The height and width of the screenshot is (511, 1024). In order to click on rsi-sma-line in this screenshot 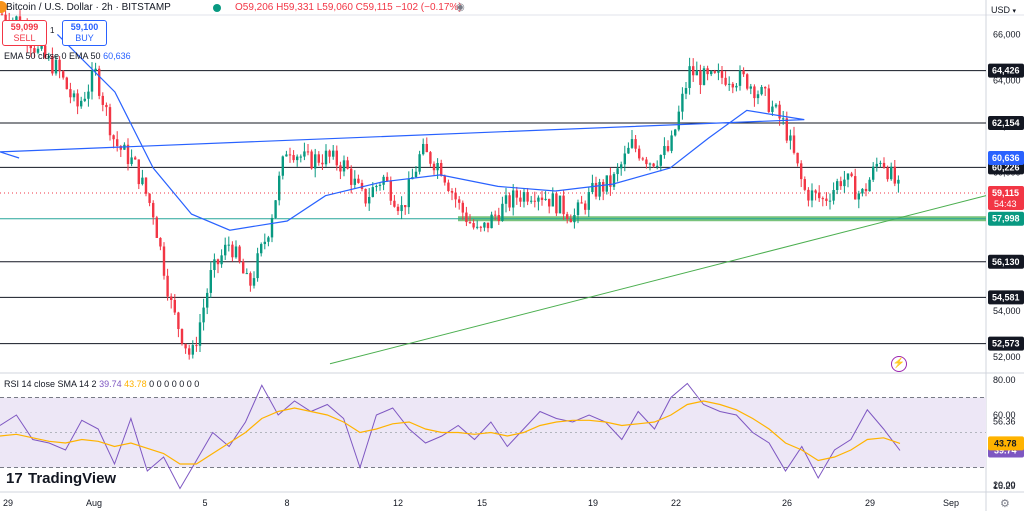, I will do `click(450, 432)`.